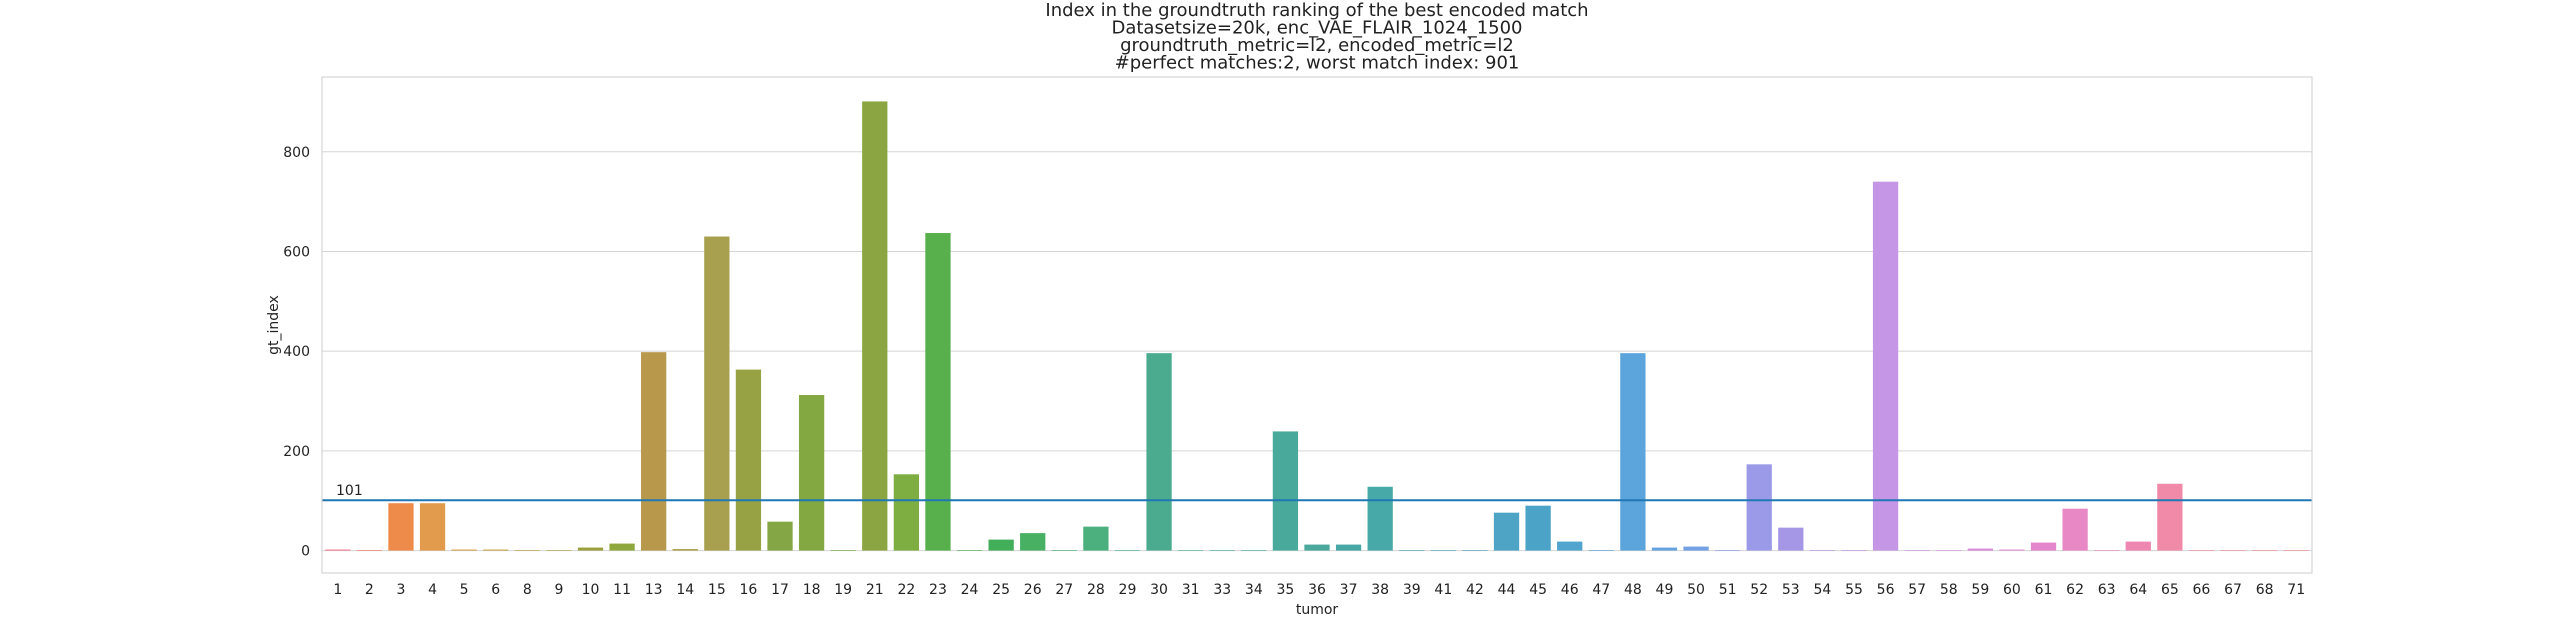  I want to click on x-tick-label: 48, so click(1633, 590).